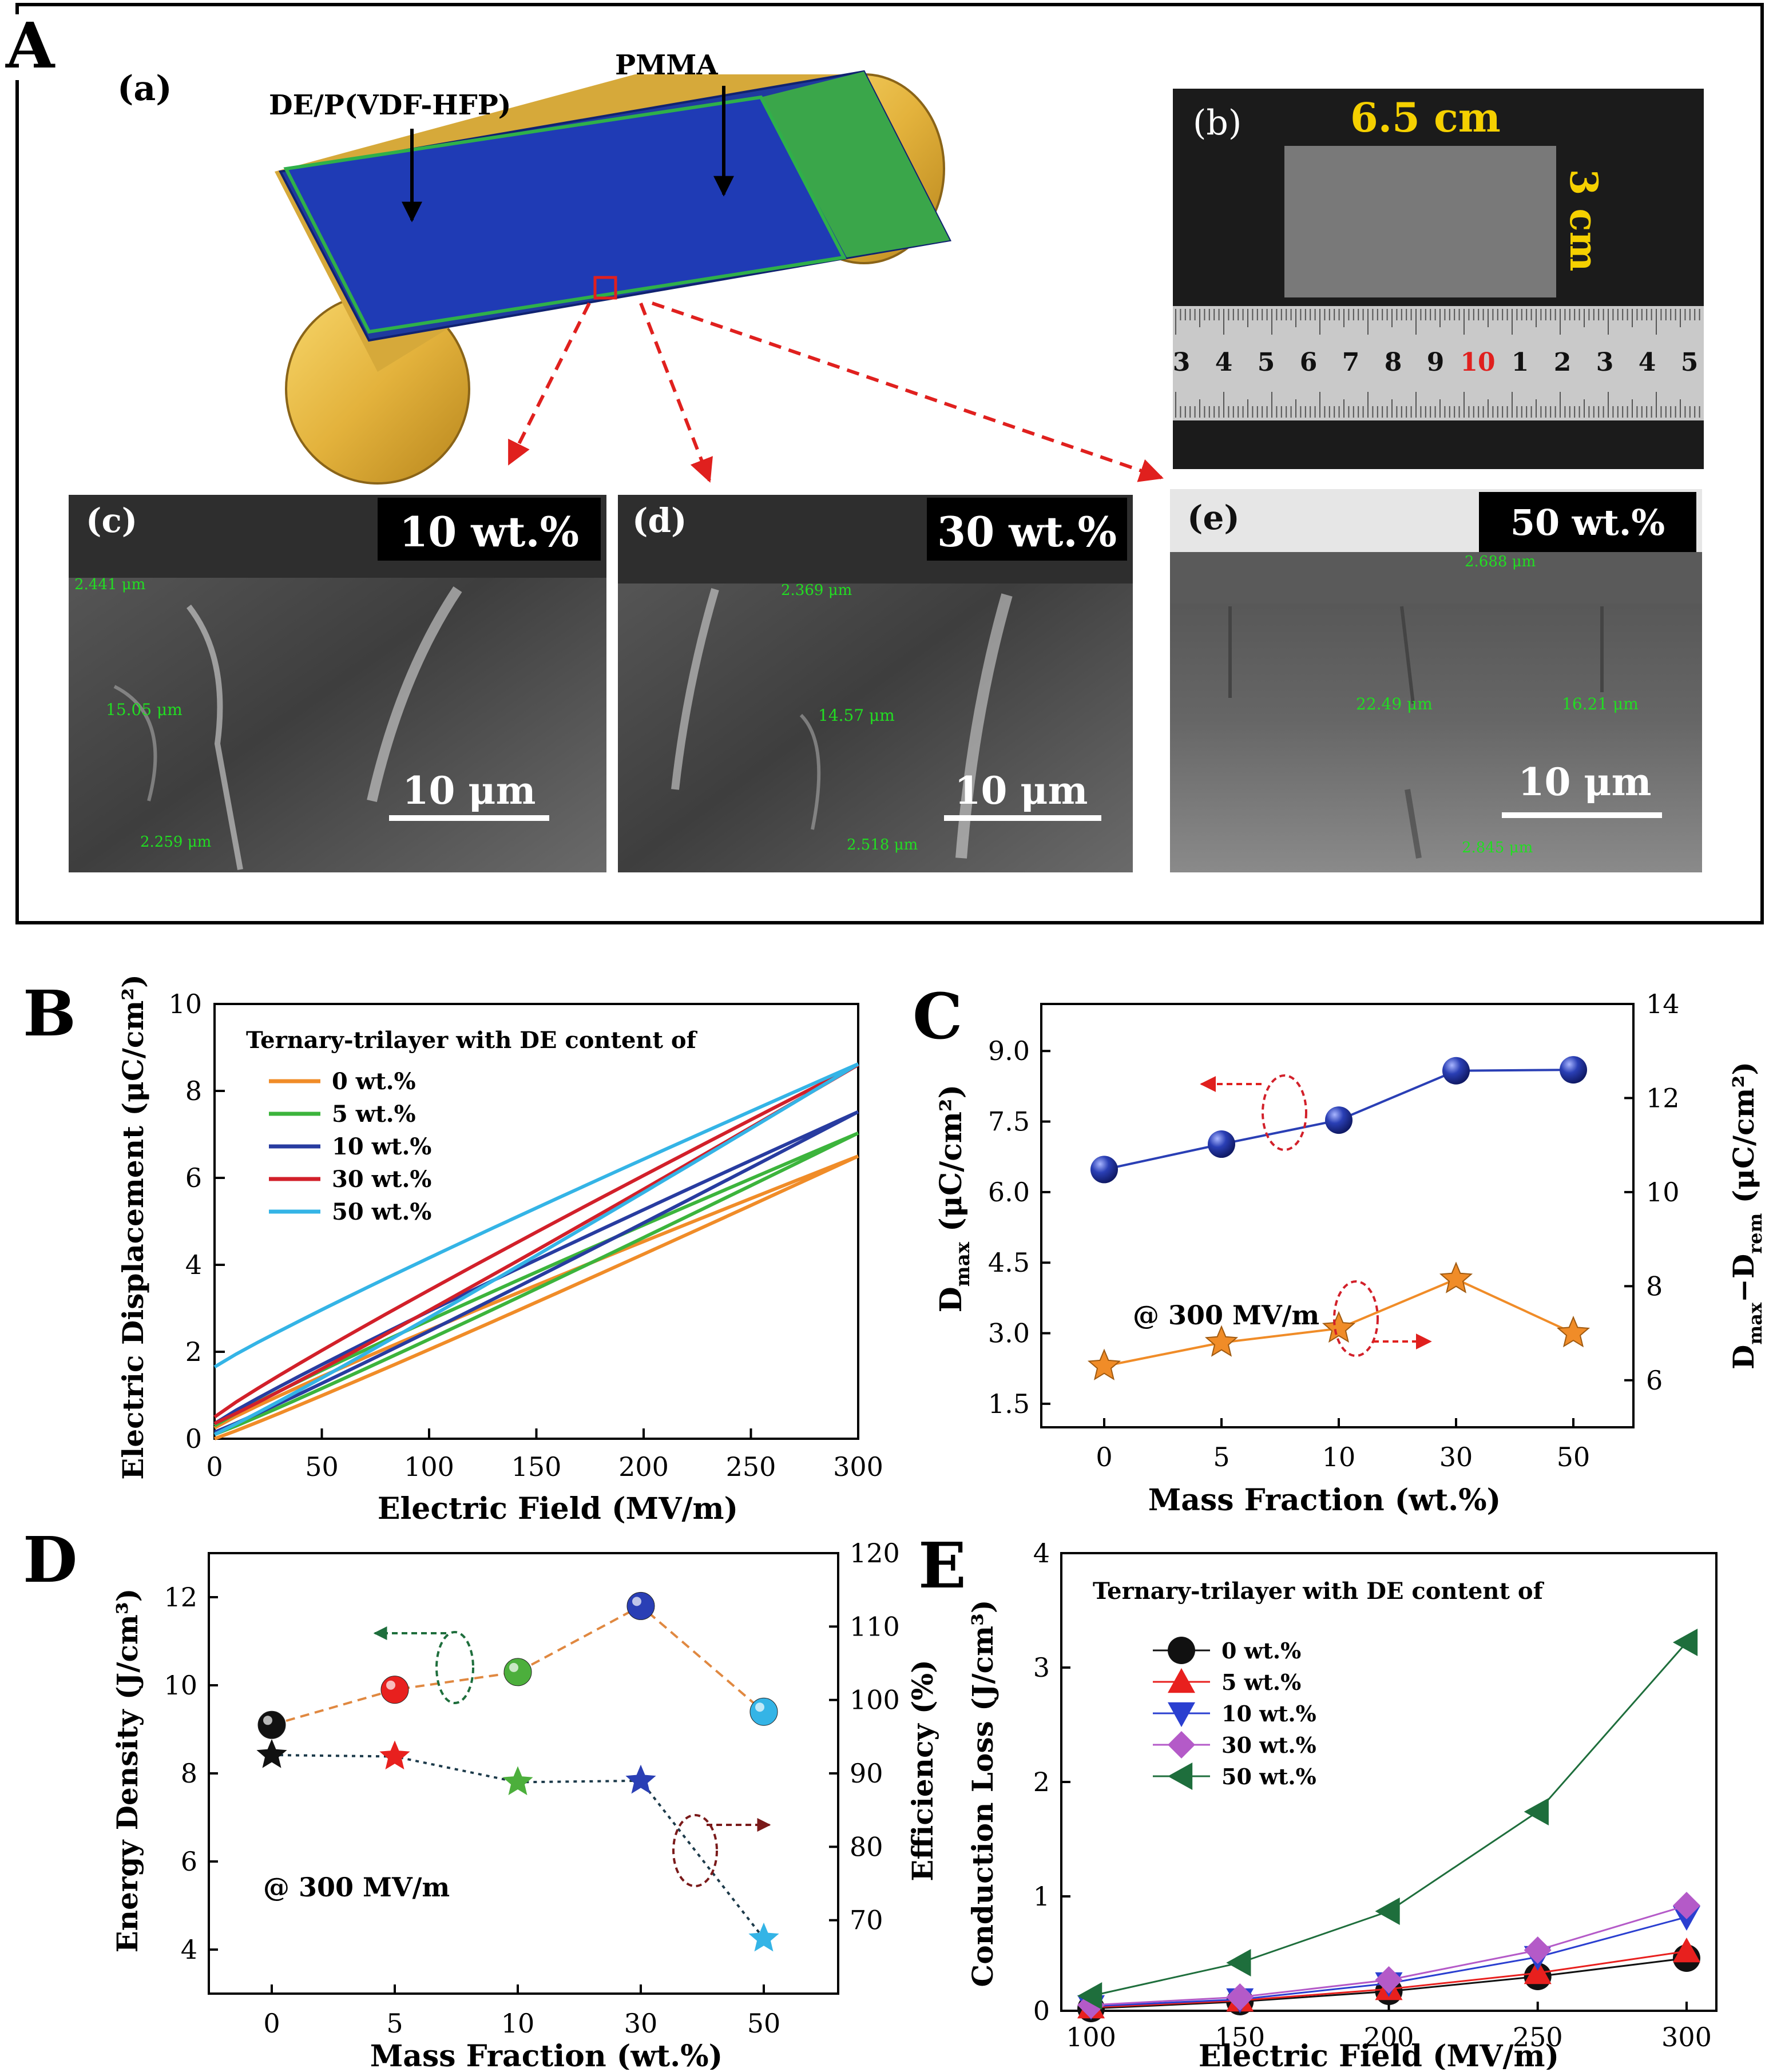 This screenshot has height=2072, width=1765. I want to click on sem-e-content: 50 wt.%, so click(1587, 522).